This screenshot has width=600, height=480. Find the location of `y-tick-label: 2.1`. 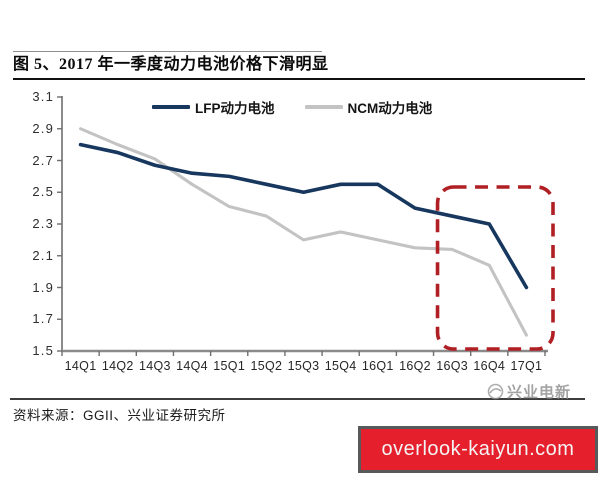

y-tick-label: 2.1 is located at coordinates (43, 255).